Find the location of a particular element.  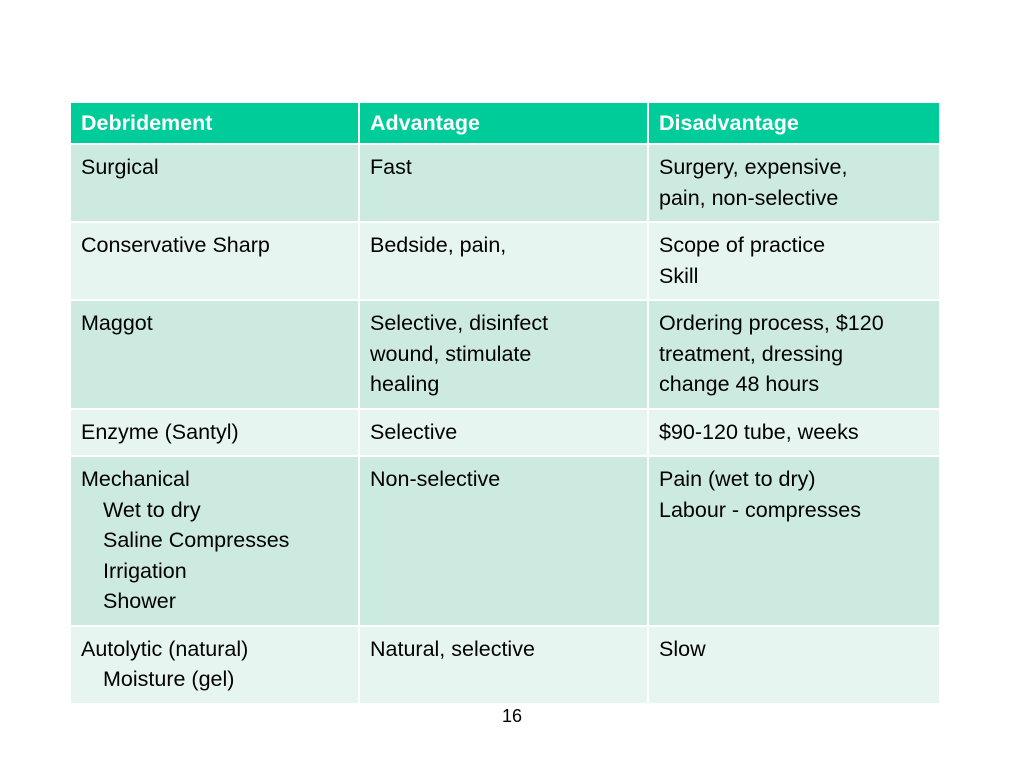

cell-line: Scope of practice is located at coordinates (742, 245).